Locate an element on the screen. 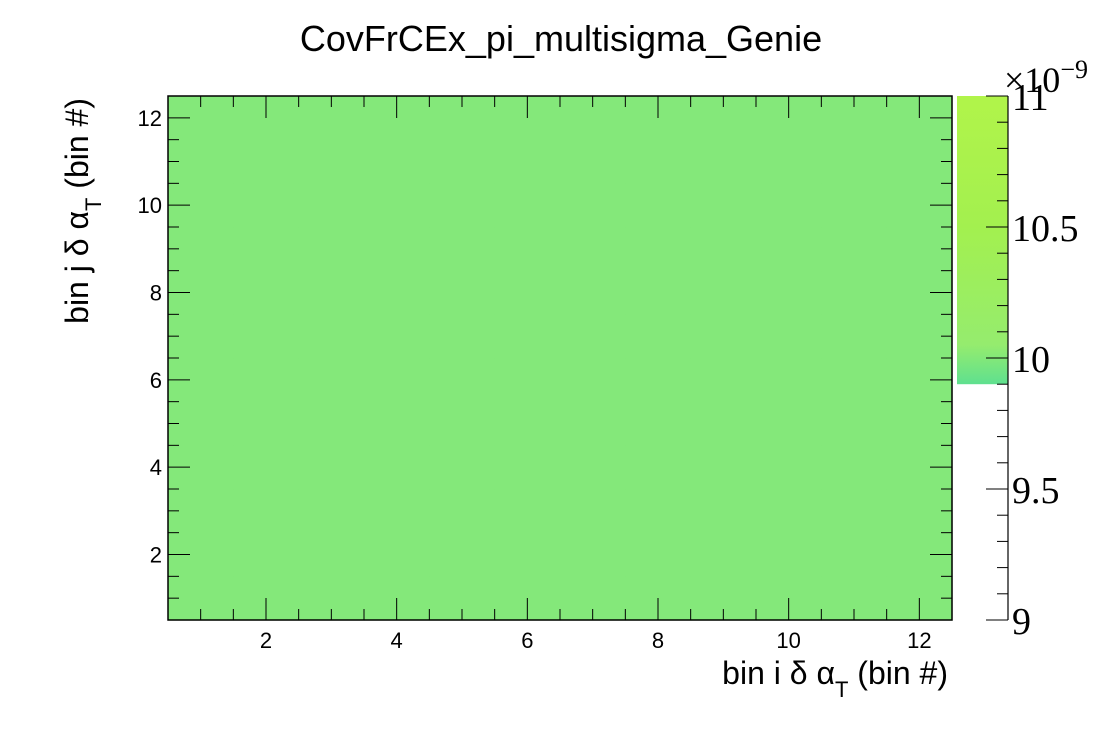 Image resolution: width=1120 pixels, height=740 pixels. colorbar-layer: 9 9.5 10 10.5 11×10−9 is located at coordinates (1022, 349).